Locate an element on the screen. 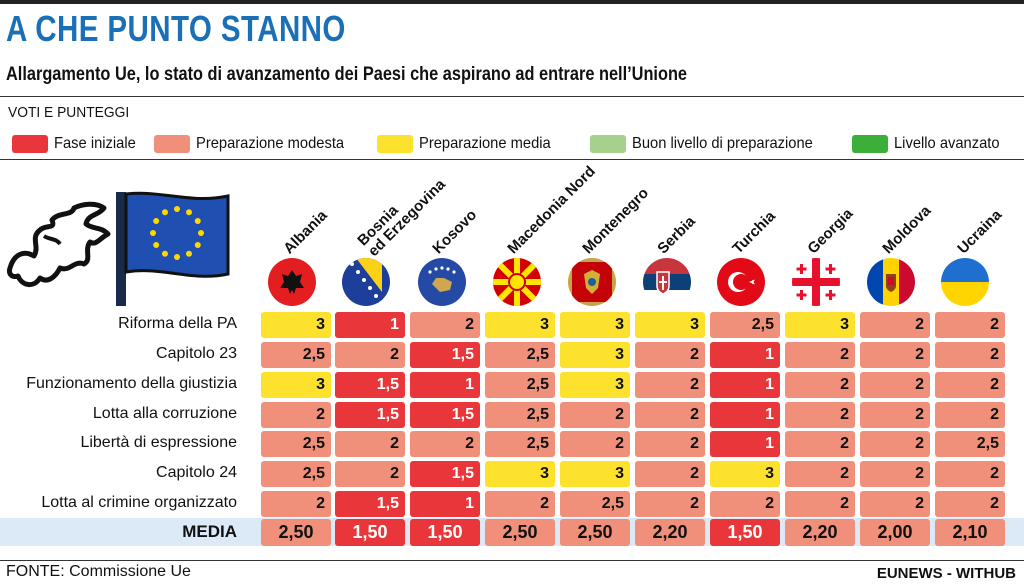 The image size is (1024, 586). country-label-line: Kosovo is located at coordinates (455, 232).